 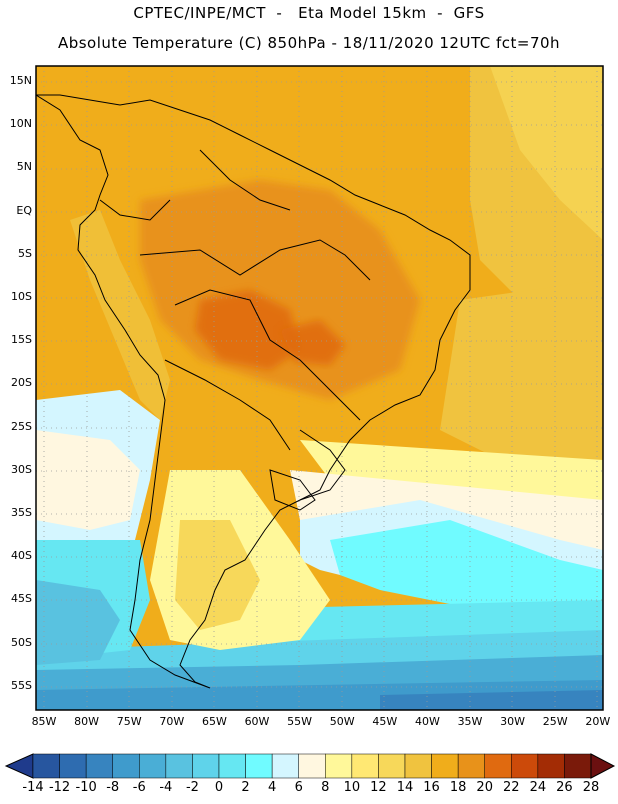 What do you see at coordinates (129, 721) in the screenshot?
I see `lon-label: 75W` at bounding box center [129, 721].